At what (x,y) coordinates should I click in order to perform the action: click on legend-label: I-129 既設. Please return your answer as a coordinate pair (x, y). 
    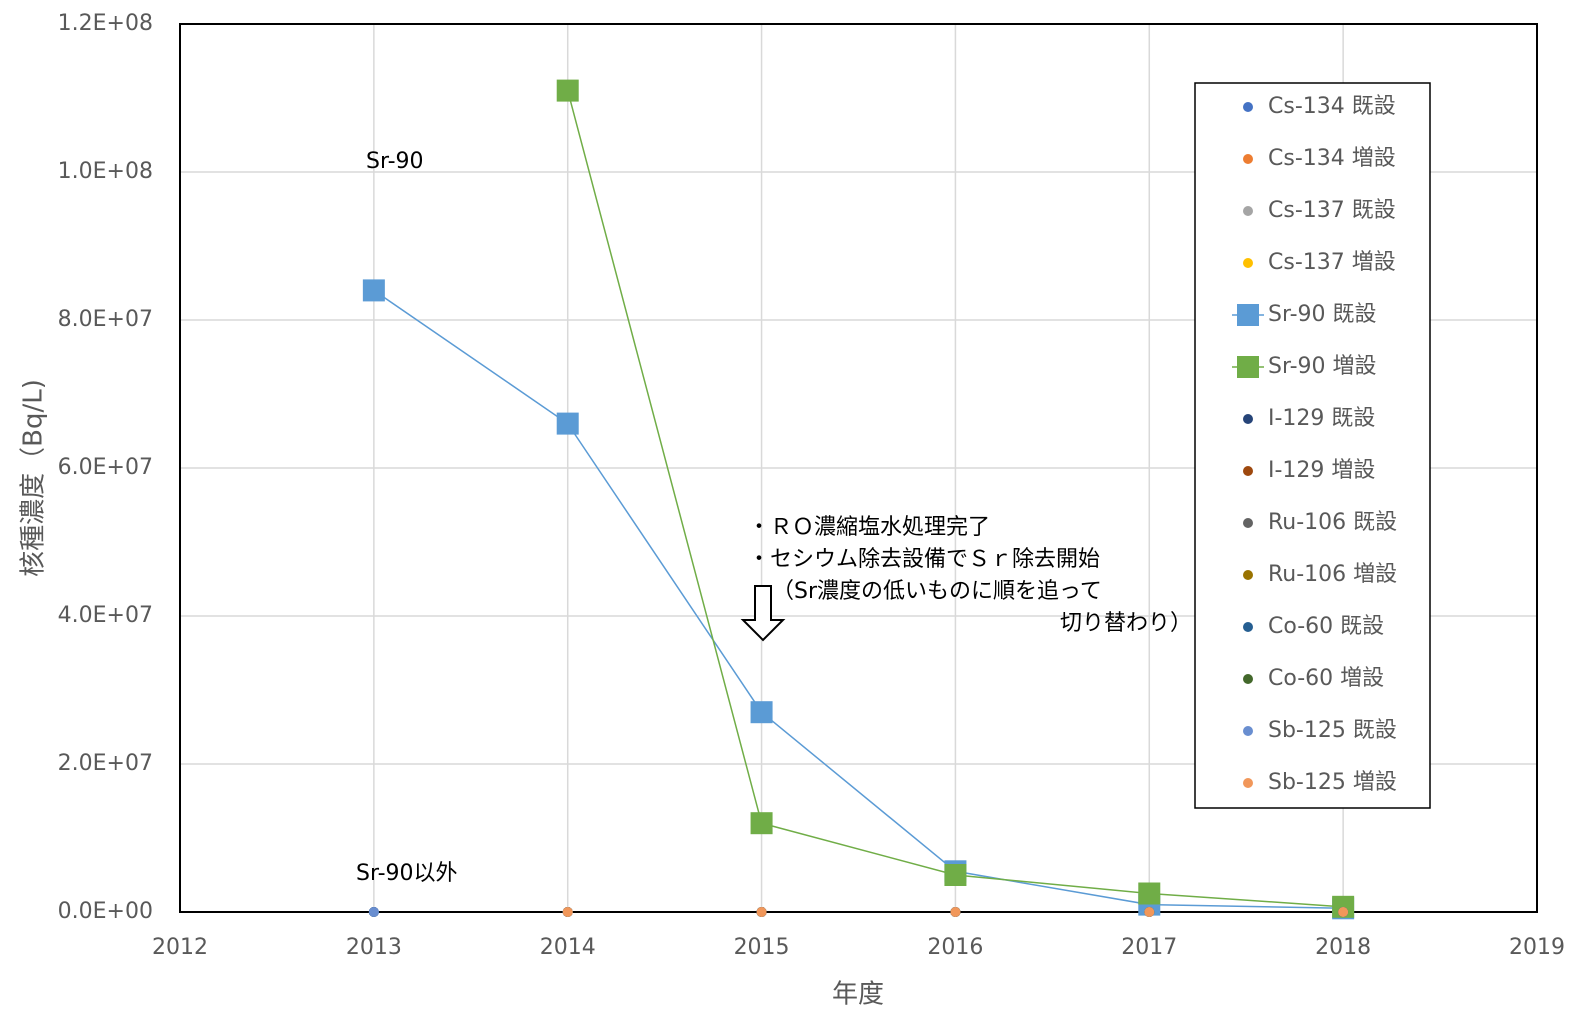
    Looking at the image, I should click on (1321, 418).